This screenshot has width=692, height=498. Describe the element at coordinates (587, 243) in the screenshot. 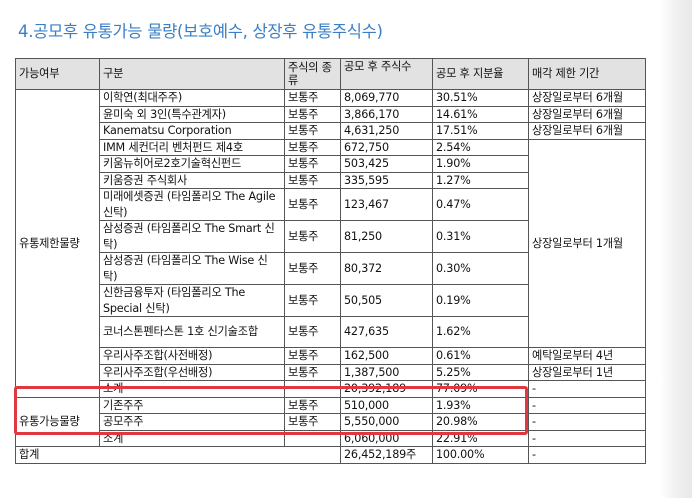

I see `restriction-period-grouped: 상장일로부터 1개월` at that location.